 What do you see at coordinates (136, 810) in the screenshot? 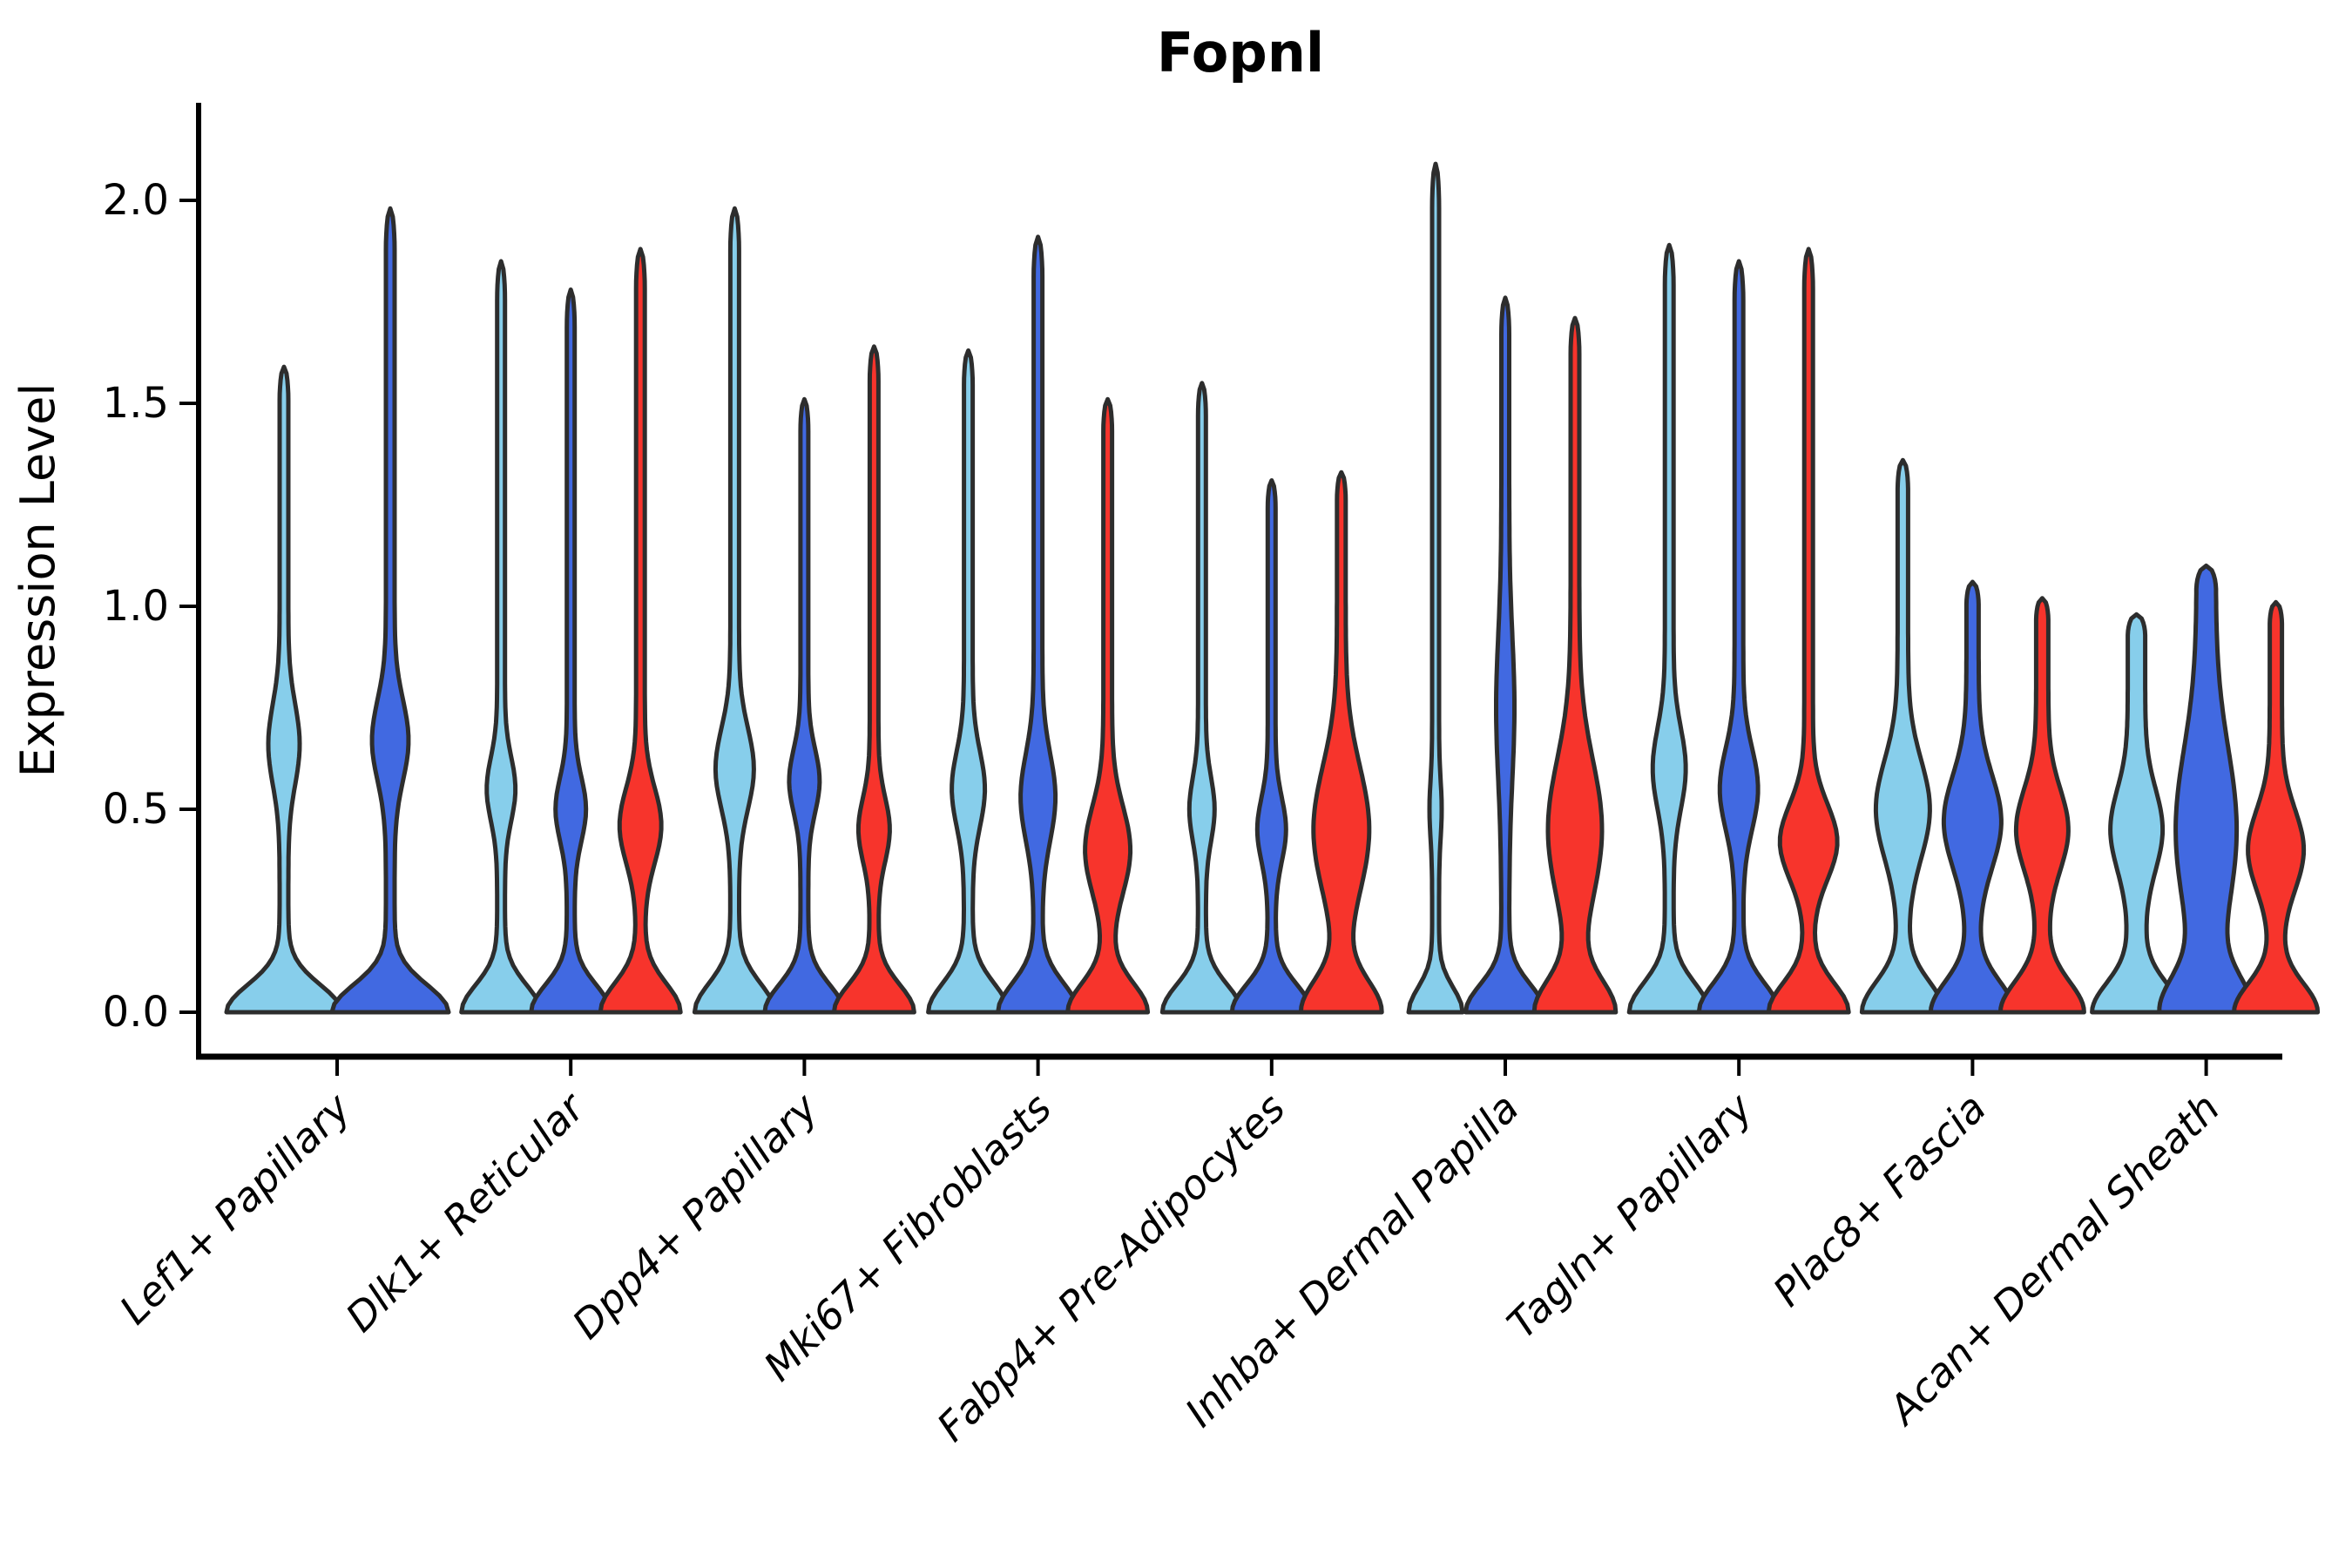
I see `y-tick-label: 0.5` at bounding box center [136, 810].